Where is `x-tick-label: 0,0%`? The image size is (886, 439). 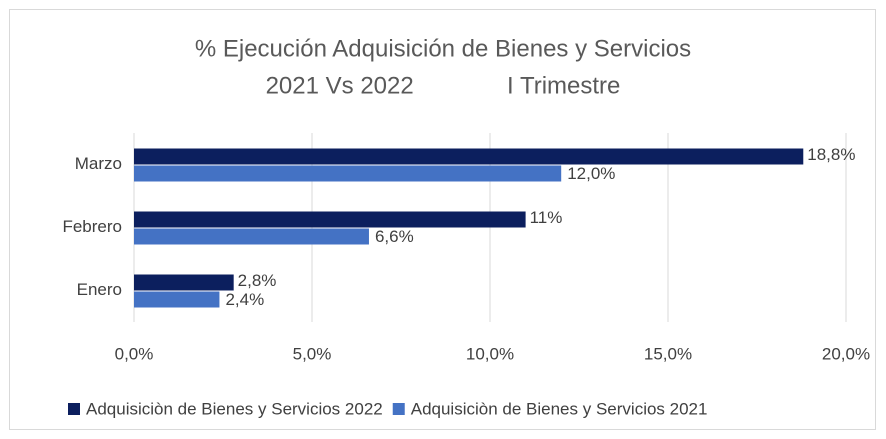
x-tick-label: 0,0% is located at coordinates (134, 353).